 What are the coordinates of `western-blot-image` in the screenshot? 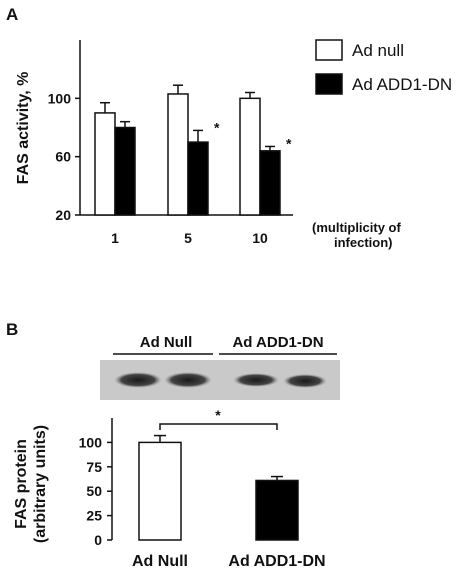 It's located at (220, 380).